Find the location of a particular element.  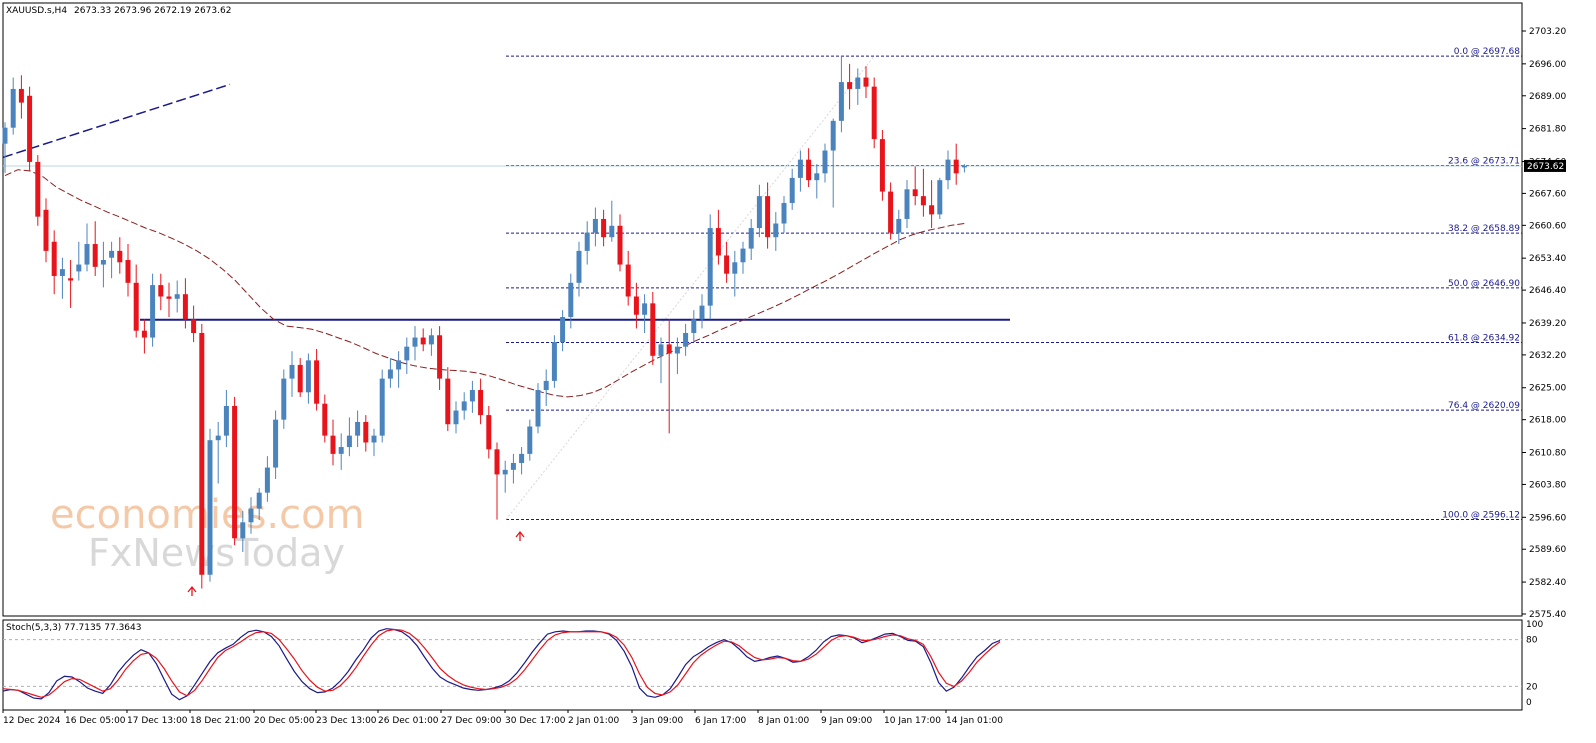

price-tick-label: 2610.80 is located at coordinates (1547, 454).